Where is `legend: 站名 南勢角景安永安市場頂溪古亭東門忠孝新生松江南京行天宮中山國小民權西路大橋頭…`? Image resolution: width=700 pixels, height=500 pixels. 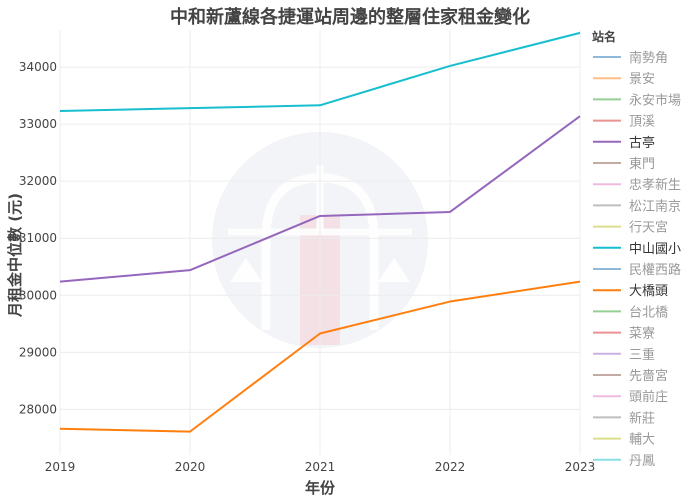 legend: 站名 南勢角景安永安市場頂溪古亭東門忠孝新生松江南京行天宮中山國小民權西路大橋頭… is located at coordinates (636, 249).